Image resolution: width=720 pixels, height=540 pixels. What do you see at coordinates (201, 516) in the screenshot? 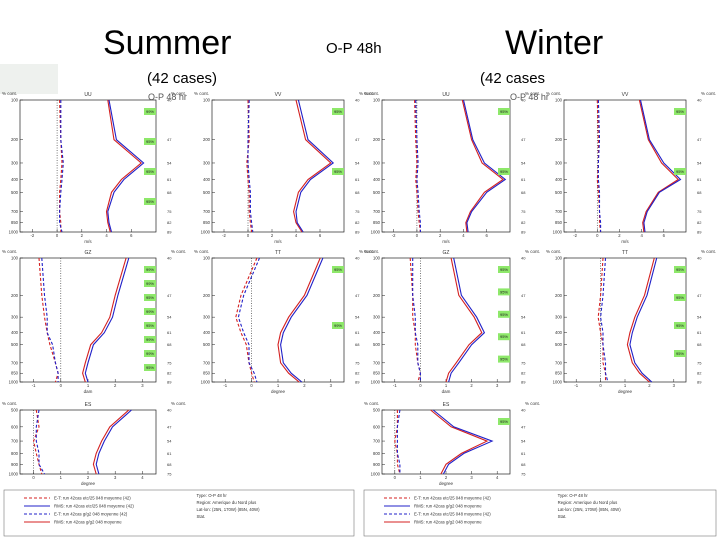
I see `legend-info: Stat.` at bounding box center [201, 516].